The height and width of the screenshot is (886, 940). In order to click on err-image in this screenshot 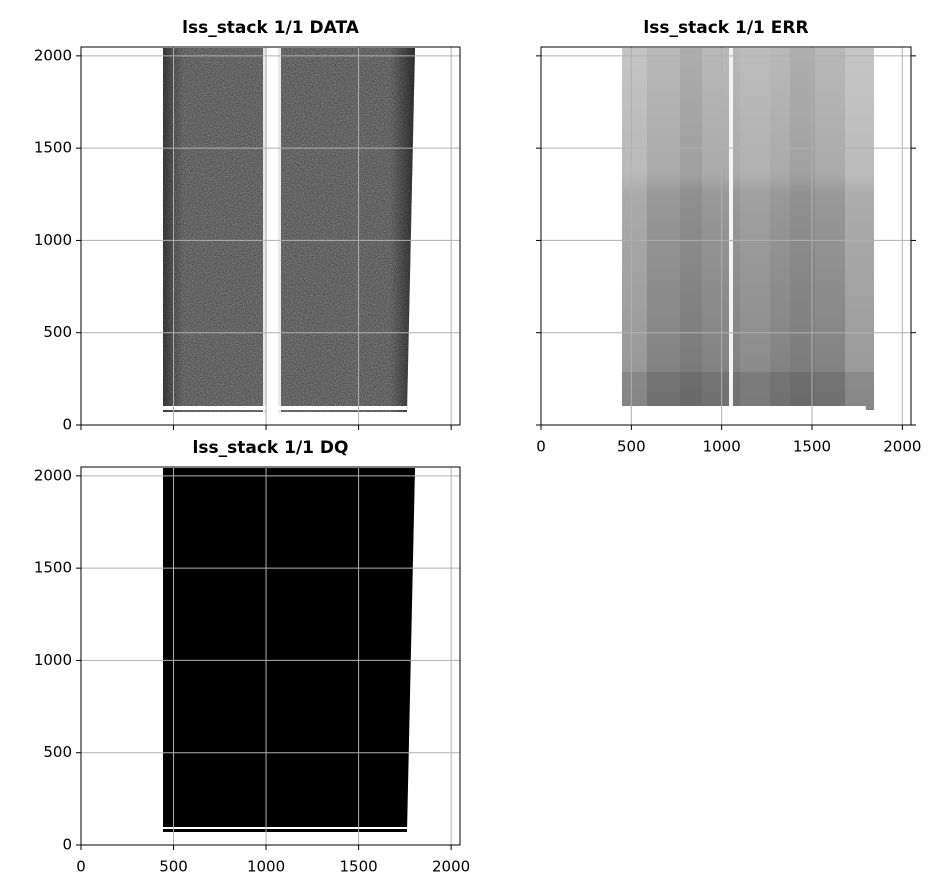, I will do `click(748, 229)`.